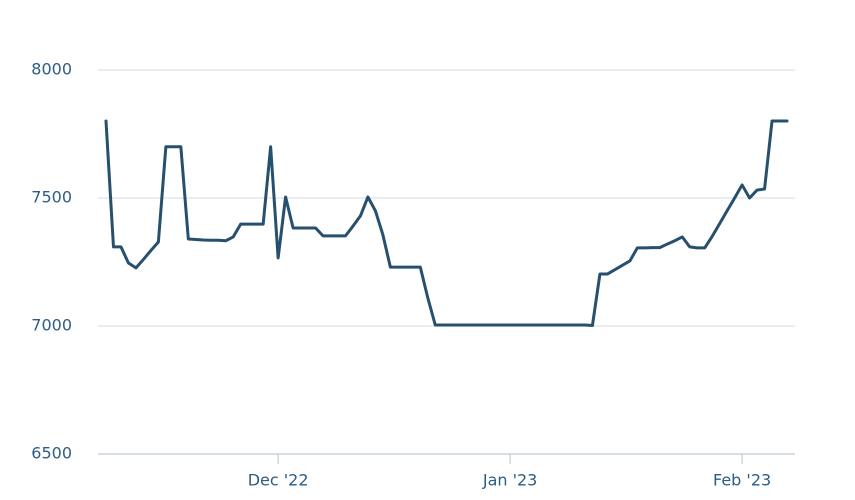 This screenshot has height=500, width=855. I want to click on x-tick-label: Feb '23, so click(742, 480).